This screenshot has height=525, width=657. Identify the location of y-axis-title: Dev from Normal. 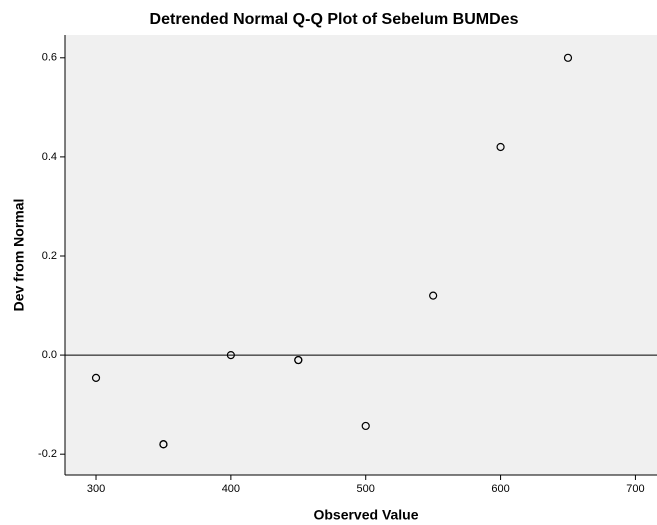
(19, 255).